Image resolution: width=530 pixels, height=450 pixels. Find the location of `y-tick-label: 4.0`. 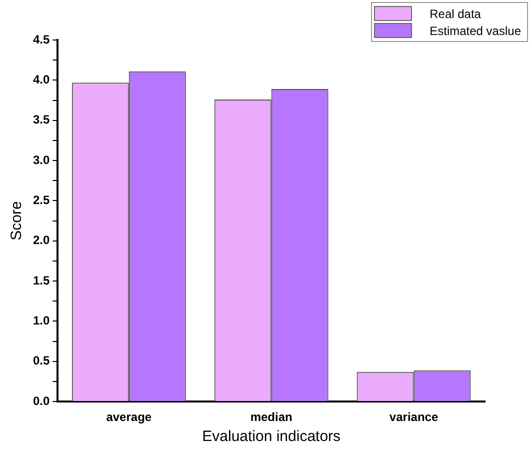

y-tick-label: 4.0 is located at coordinates (41, 79).